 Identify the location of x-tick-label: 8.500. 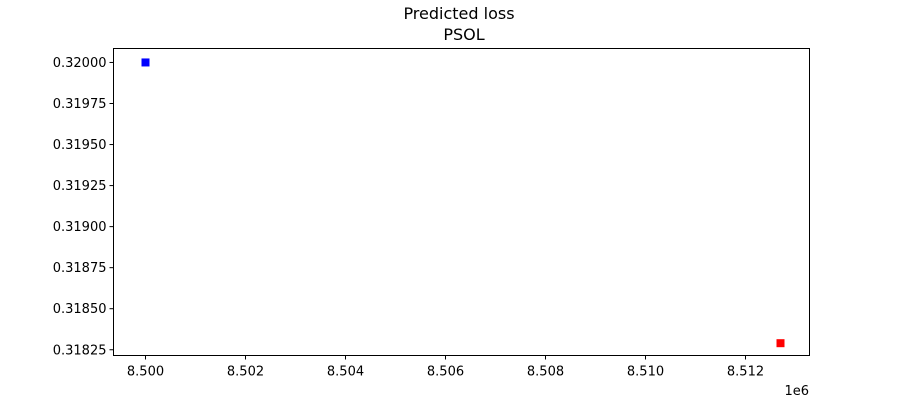
(145, 372).